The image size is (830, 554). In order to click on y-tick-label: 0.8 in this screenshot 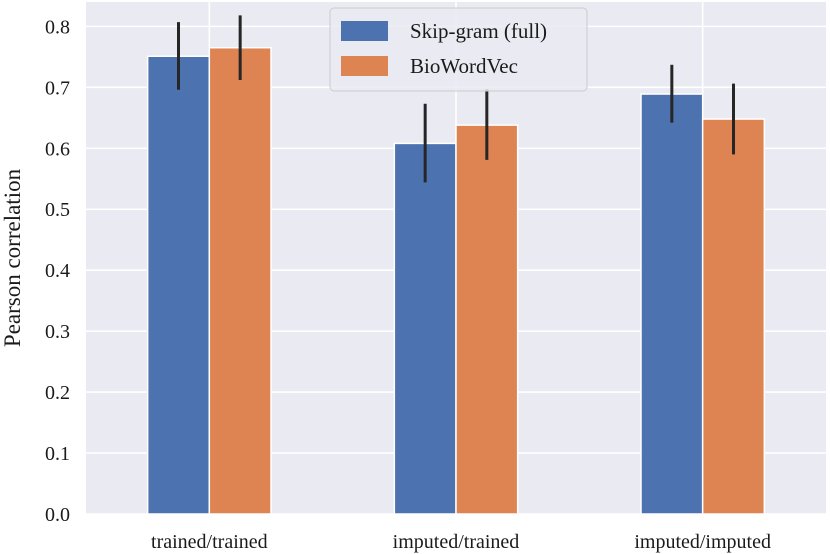, I will do `click(57, 27)`.